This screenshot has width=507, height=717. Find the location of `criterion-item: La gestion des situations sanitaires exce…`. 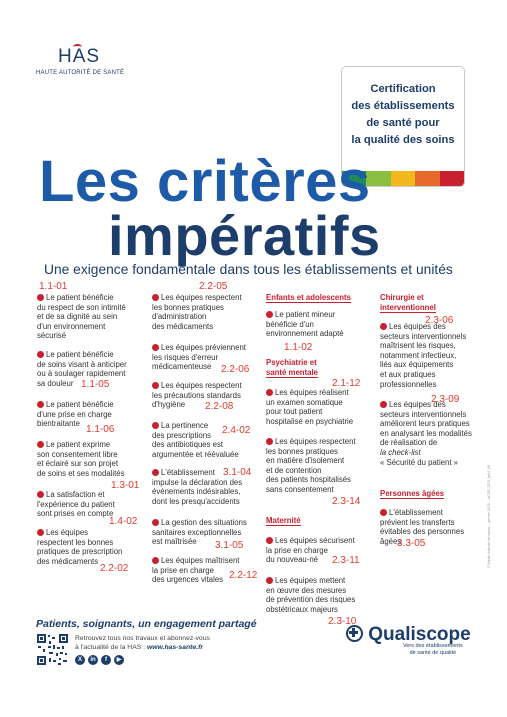

criterion-item: La gestion des situations sanitaires exce… is located at coordinates (199, 532).